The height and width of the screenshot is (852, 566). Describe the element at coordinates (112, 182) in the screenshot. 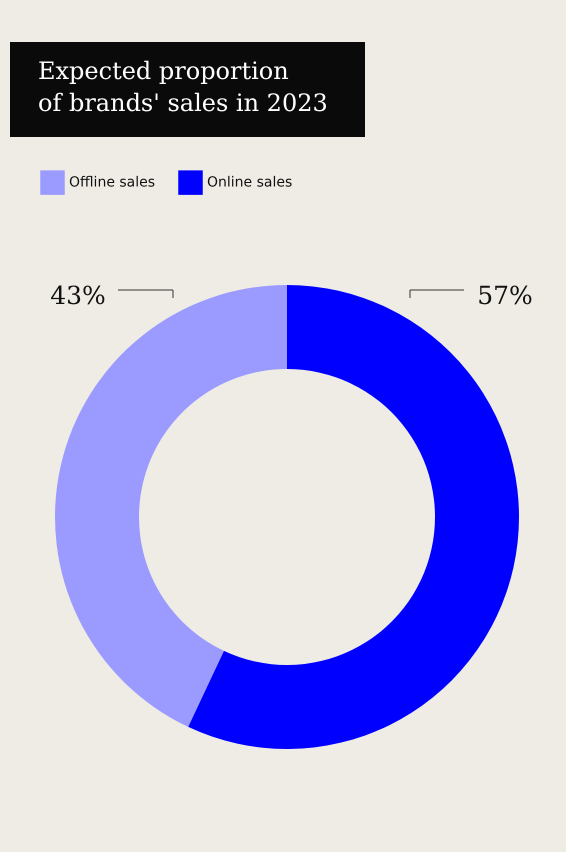

I see `legend-label: Offline sales` at that location.